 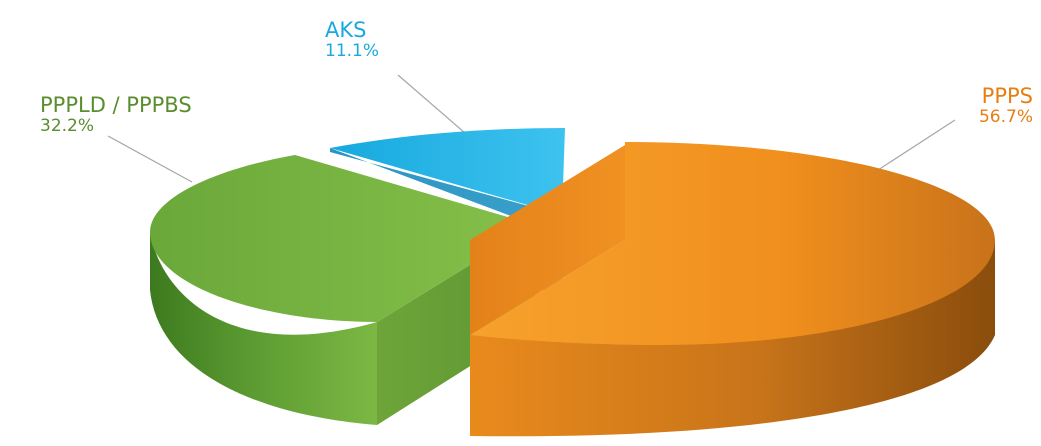 What do you see at coordinates (263, 328) in the screenshot?
I see `pie-slice-pppld-pppbs-side` at bounding box center [263, 328].